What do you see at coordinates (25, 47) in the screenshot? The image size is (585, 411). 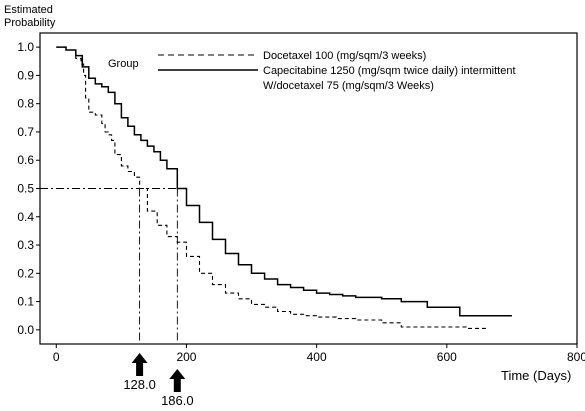 I see `y-tick-label: 1.0` at bounding box center [25, 47].